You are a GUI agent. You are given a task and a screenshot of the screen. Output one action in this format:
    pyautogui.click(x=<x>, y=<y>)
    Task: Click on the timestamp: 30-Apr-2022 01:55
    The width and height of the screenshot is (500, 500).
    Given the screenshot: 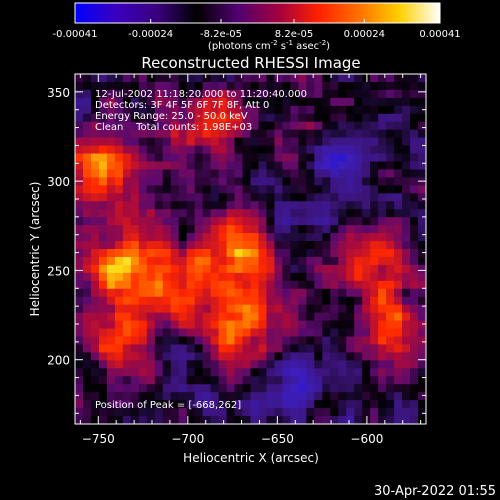 What is the action you would take?
    pyautogui.click(x=435, y=491)
    